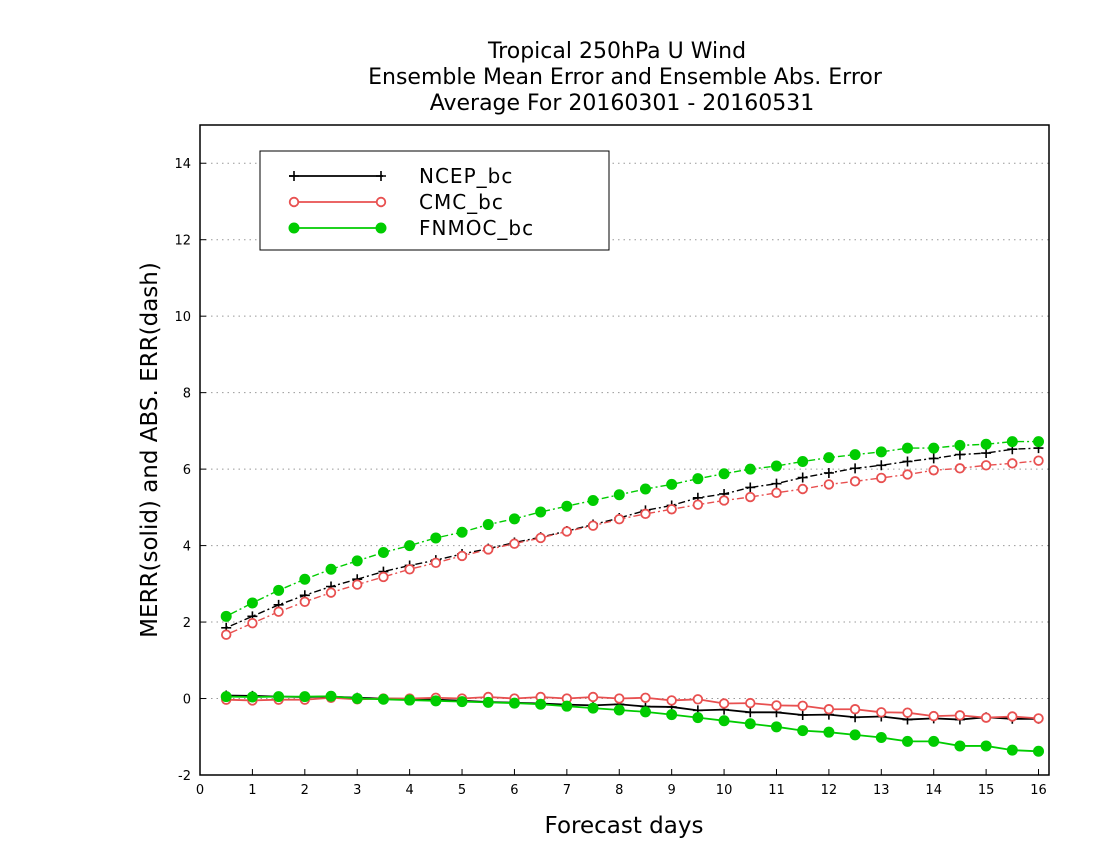  I want to click on x-tick-label: 0, so click(200, 790).